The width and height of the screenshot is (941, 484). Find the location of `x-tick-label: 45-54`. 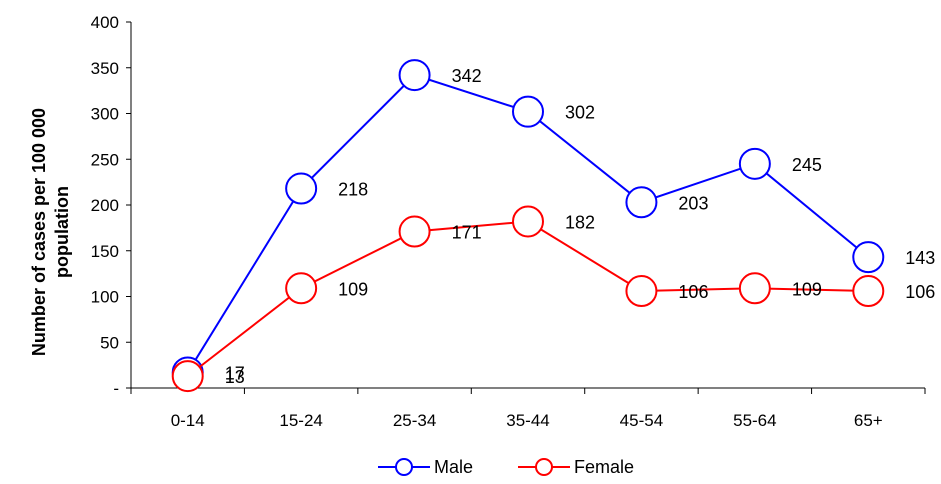

x-tick-label: 45-54 is located at coordinates (641, 420).